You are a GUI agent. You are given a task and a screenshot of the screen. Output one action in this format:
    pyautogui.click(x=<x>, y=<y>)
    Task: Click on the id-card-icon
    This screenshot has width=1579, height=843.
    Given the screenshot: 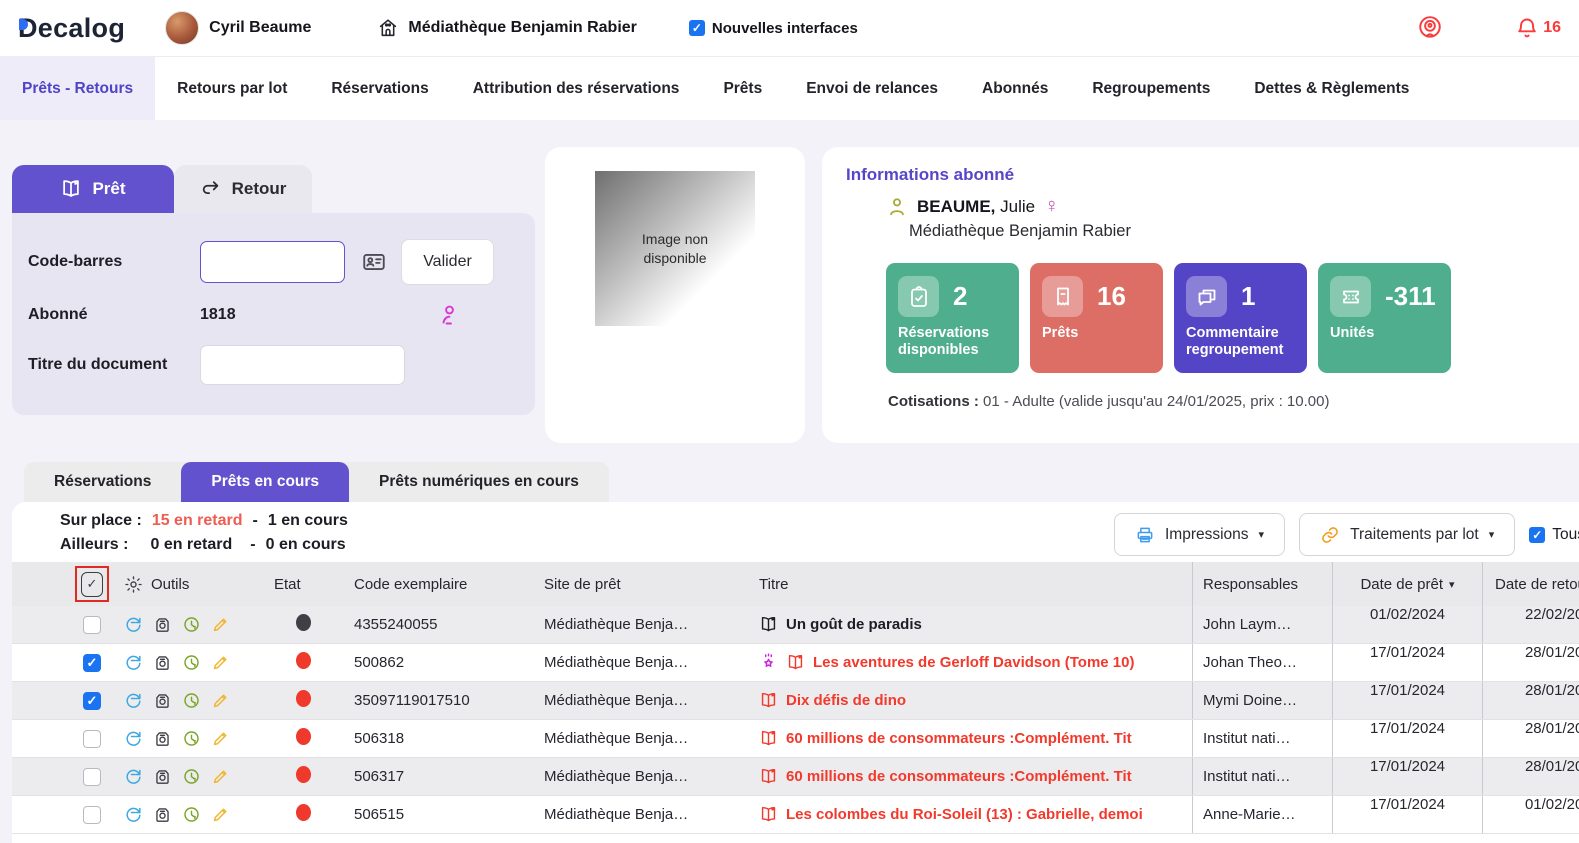 What is the action you would take?
    pyautogui.click(x=374, y=262)
    